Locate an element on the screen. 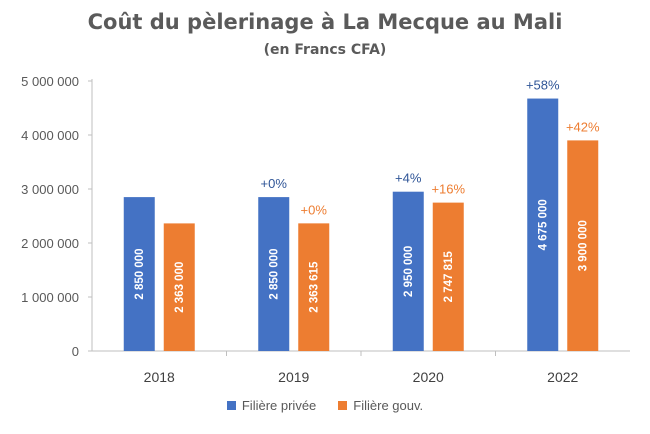  x-tick-label: 2018 is located at coordinates (159, 377).